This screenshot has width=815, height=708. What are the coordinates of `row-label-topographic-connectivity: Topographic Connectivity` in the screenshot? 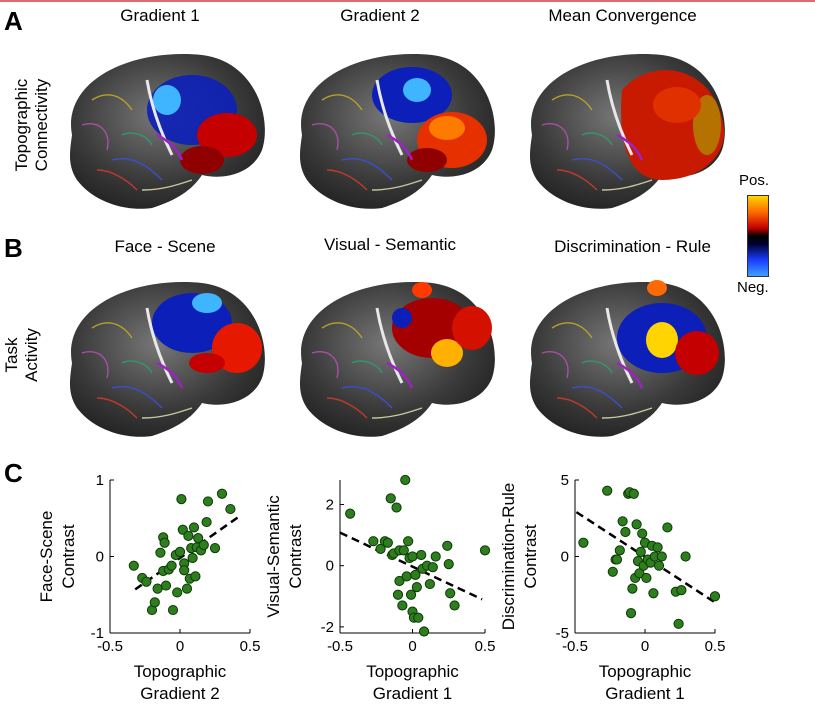 It's located at (32, 125).